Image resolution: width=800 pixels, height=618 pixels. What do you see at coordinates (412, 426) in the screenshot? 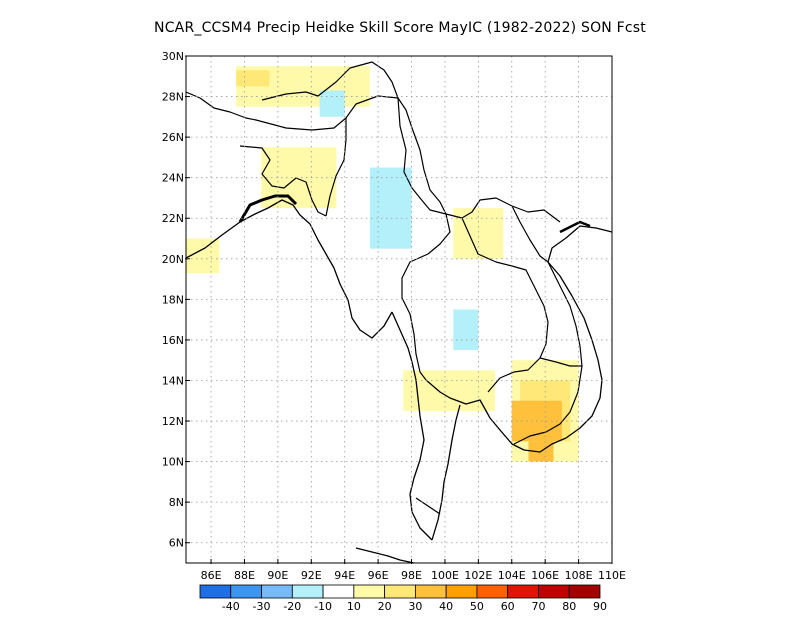
I see `coastline-andaman-sea` at bounding box center [412, 426].